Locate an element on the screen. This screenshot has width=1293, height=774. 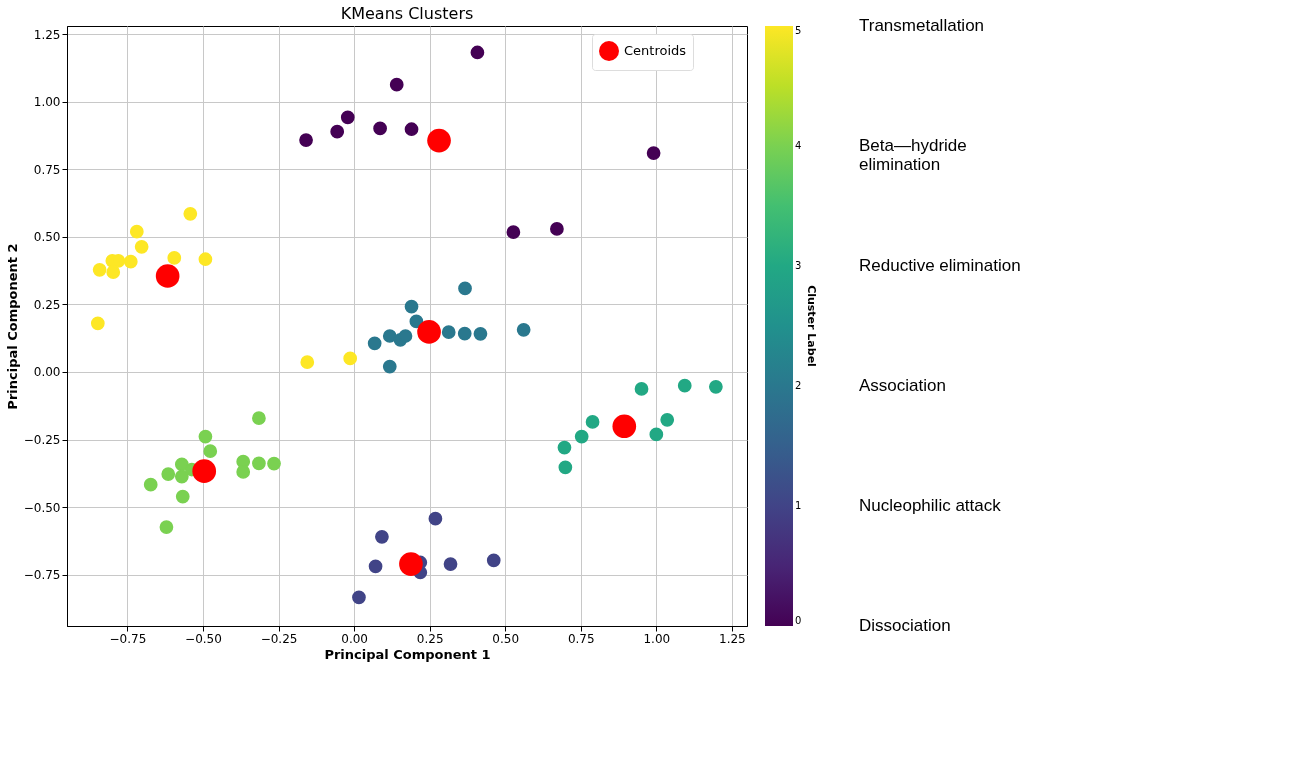
x-tick-label: −0.75 is located at coordinates (128, 638).